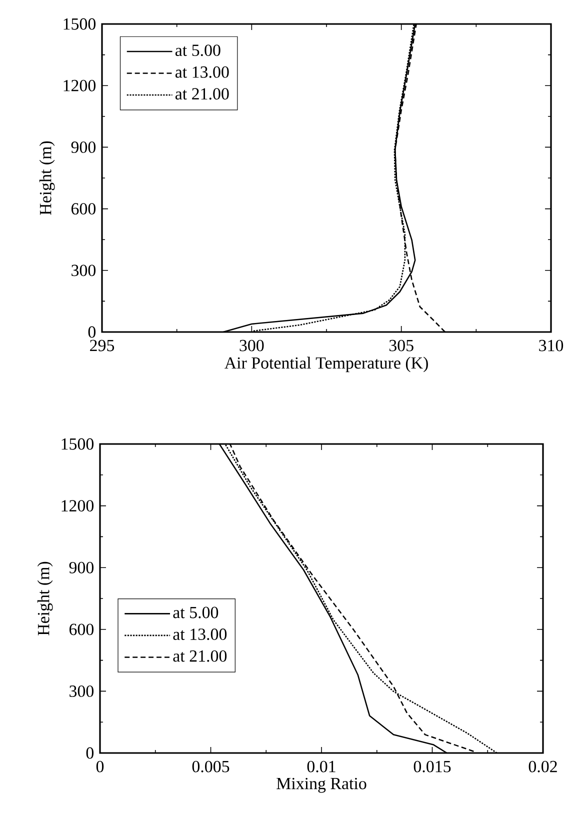 This screenshot has width=569, height=820. Describe the element at coordinates (100, 766) in the screenshot. I see `x-tick-label: 0` at that location.